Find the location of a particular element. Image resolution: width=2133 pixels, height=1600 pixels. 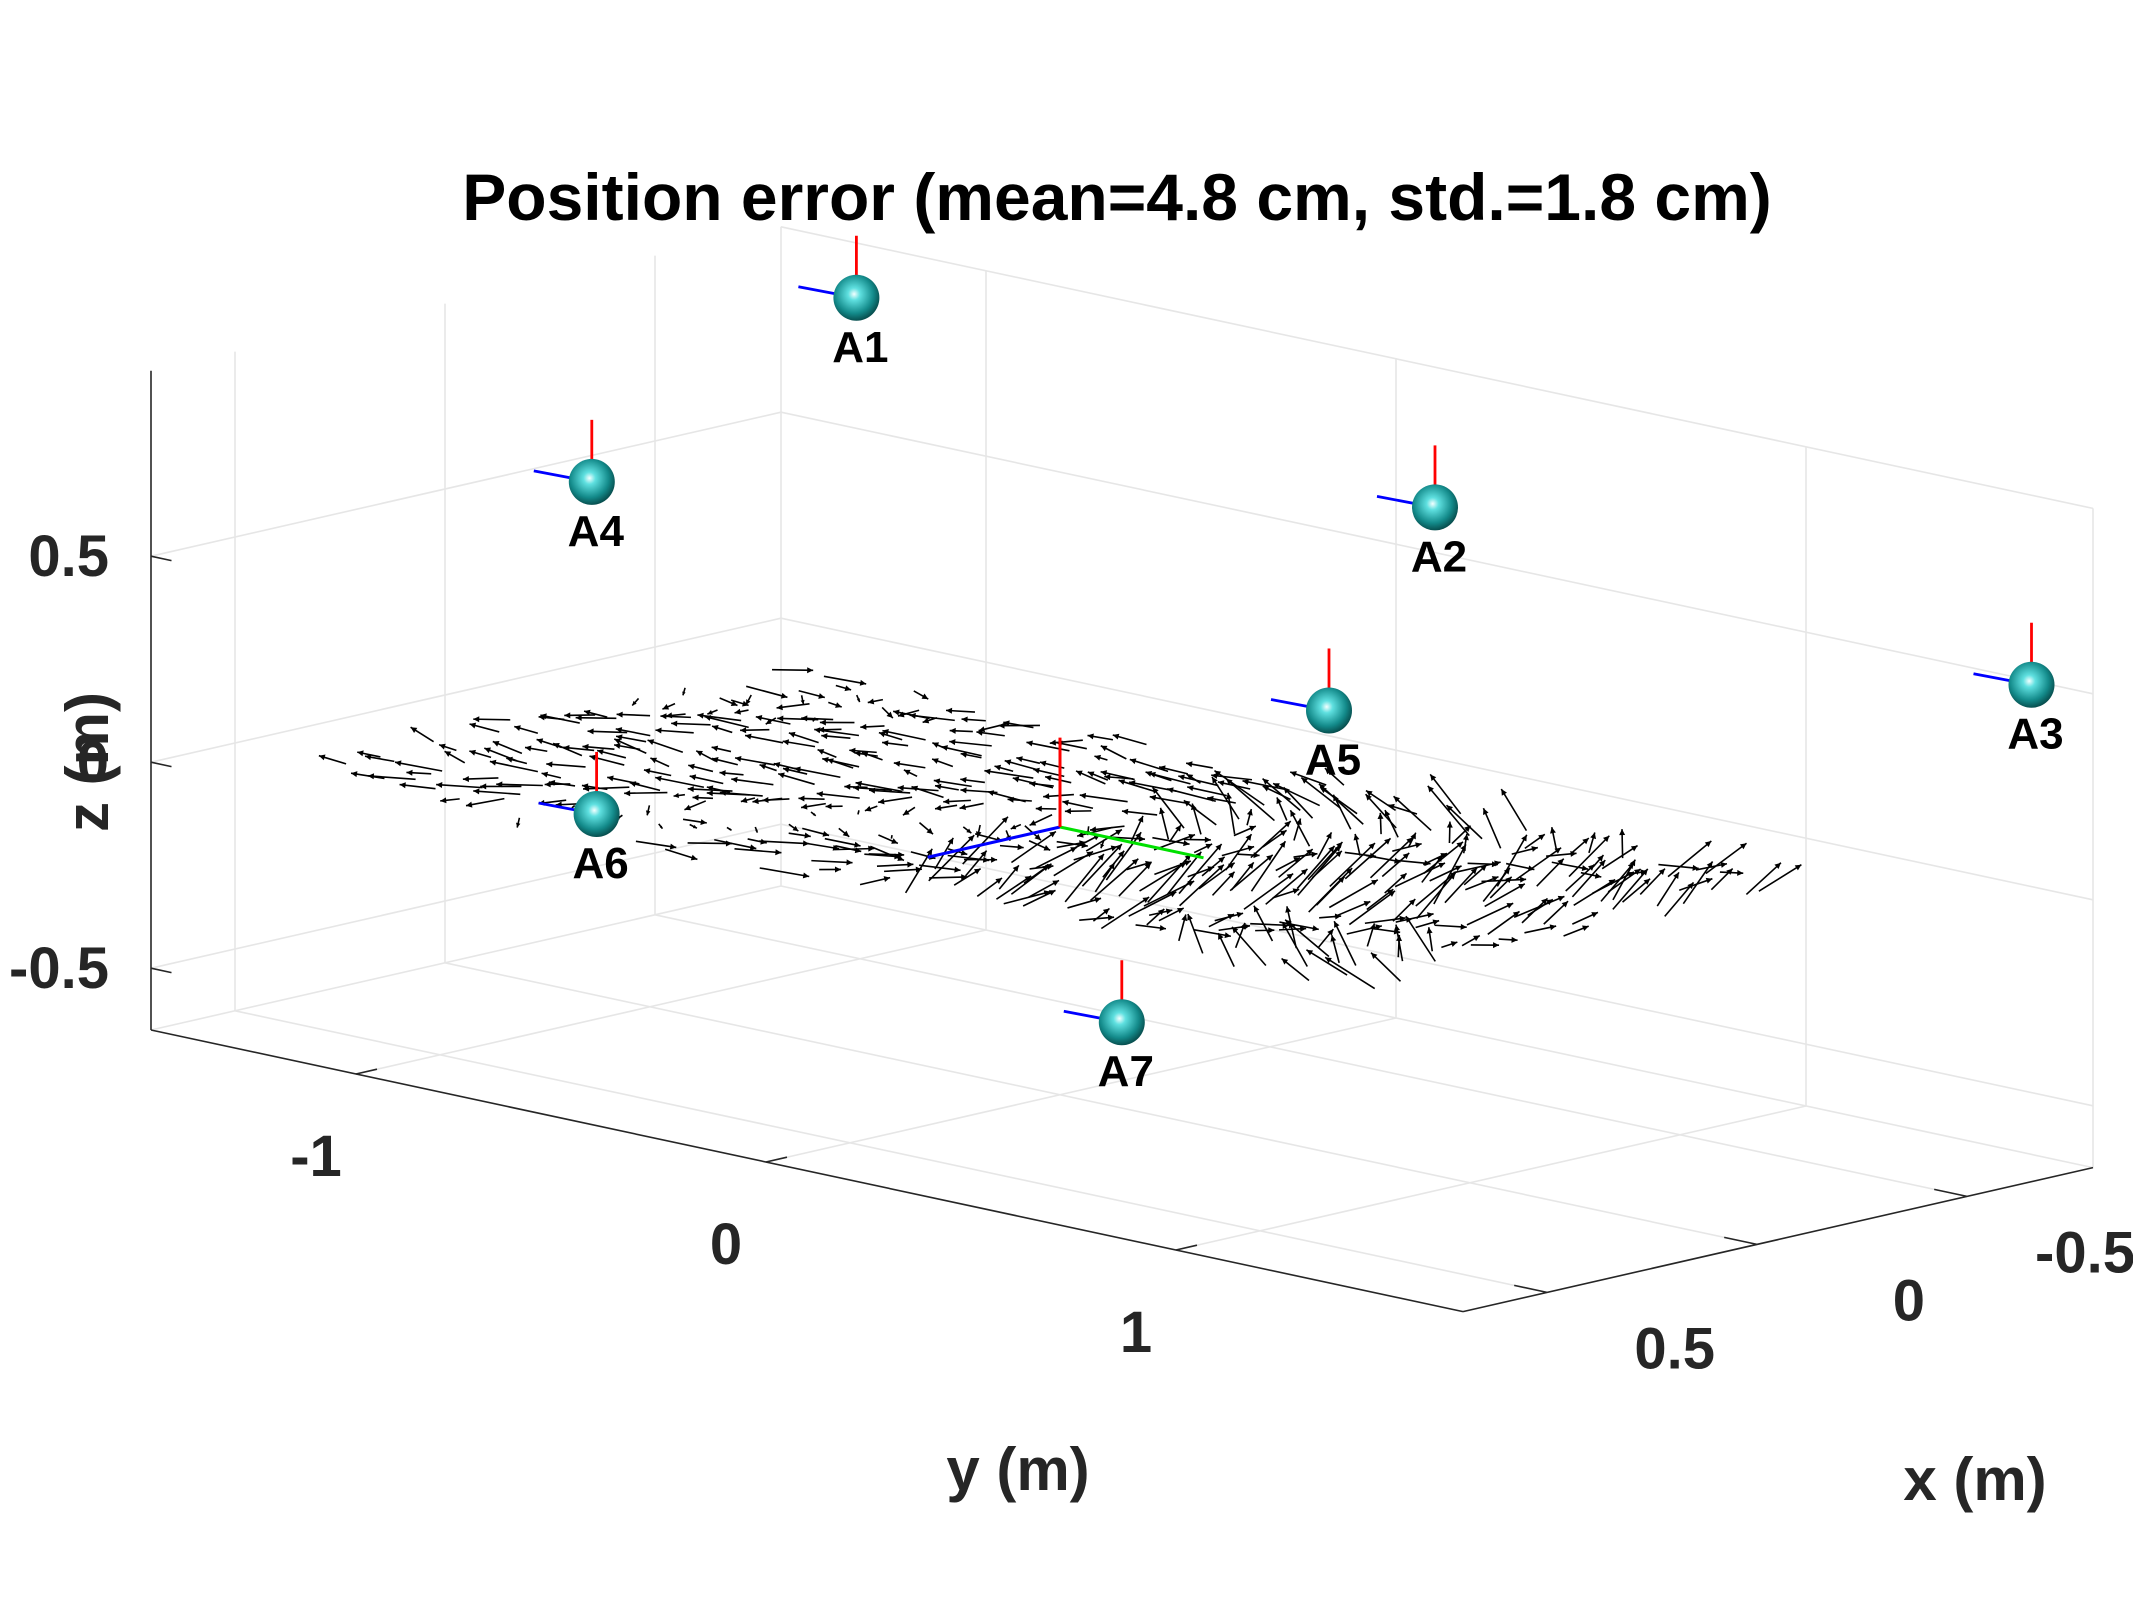

grid-edge is located at coordinates (466, 958).